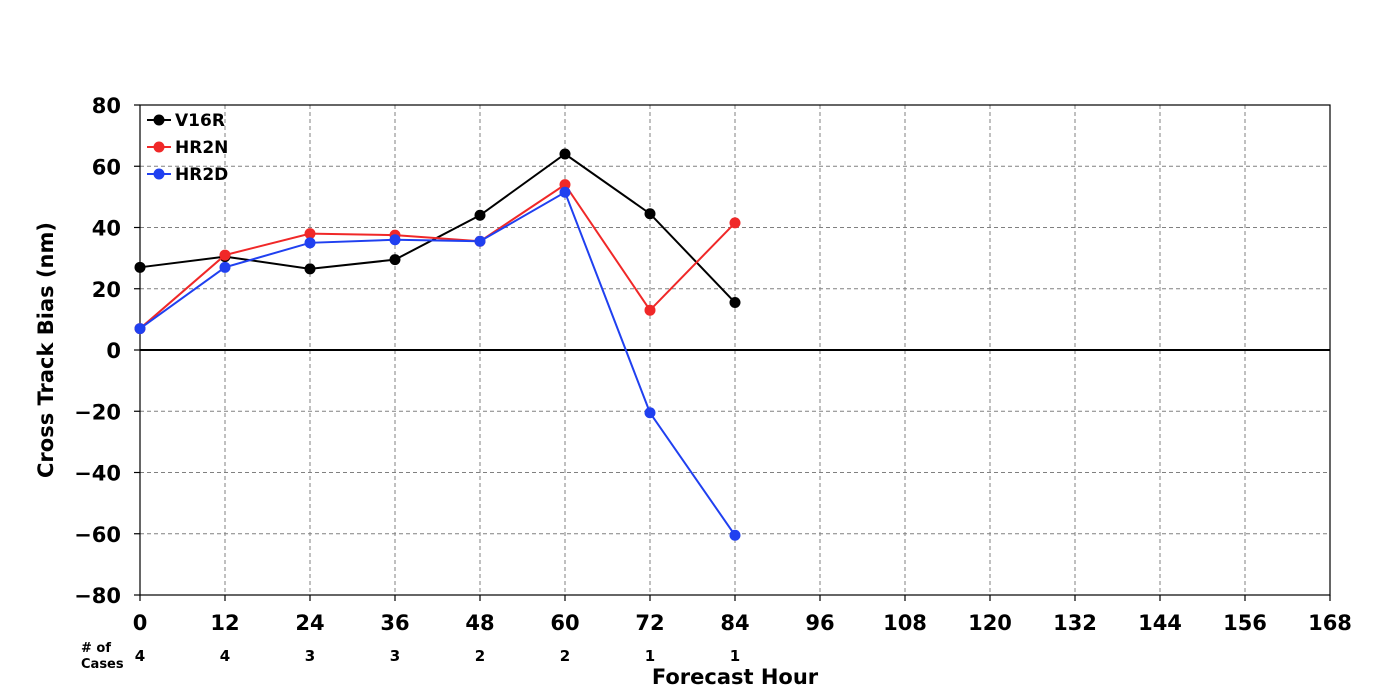 This screenshot has height=700, width=1400. I want to click on y-tick-label: 80, so click(106, 106).